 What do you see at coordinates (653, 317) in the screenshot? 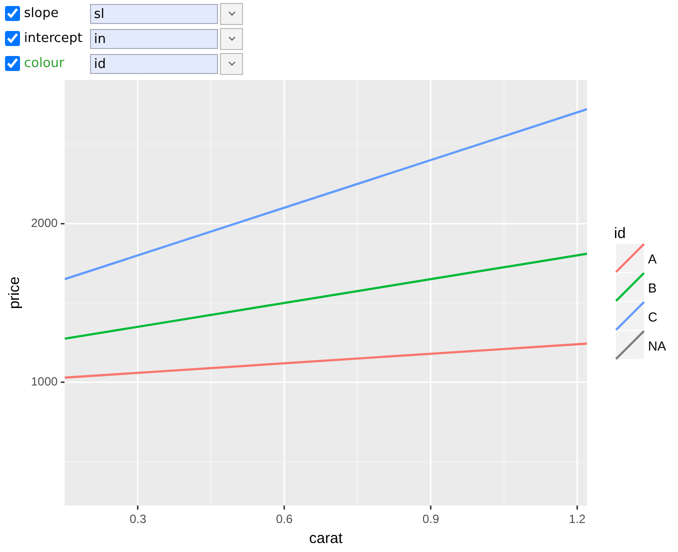
I see `legend-label: C` at bounding box center [653, 317].